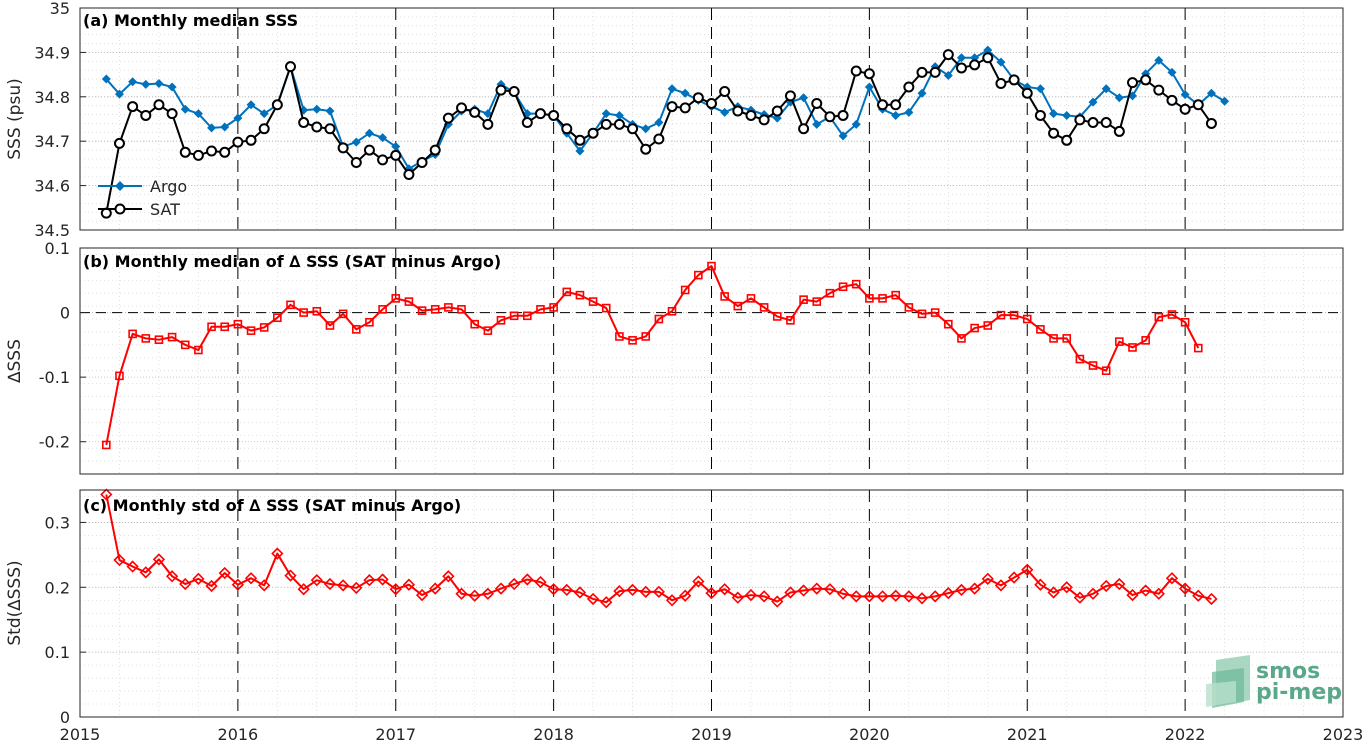  Describe the element at coordinates (54, 442) in the screenshot. I see `y-tick-label: -0.2` at that location.